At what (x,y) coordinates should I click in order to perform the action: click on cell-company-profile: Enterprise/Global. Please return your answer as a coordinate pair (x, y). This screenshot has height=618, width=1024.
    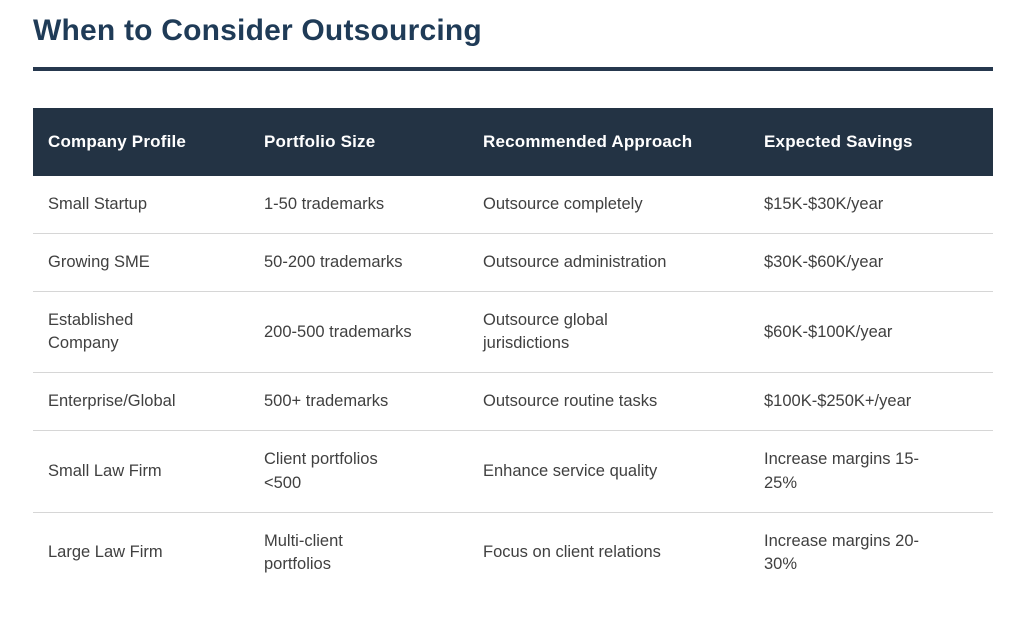
    Looking at the image, I should click on (141, 401).